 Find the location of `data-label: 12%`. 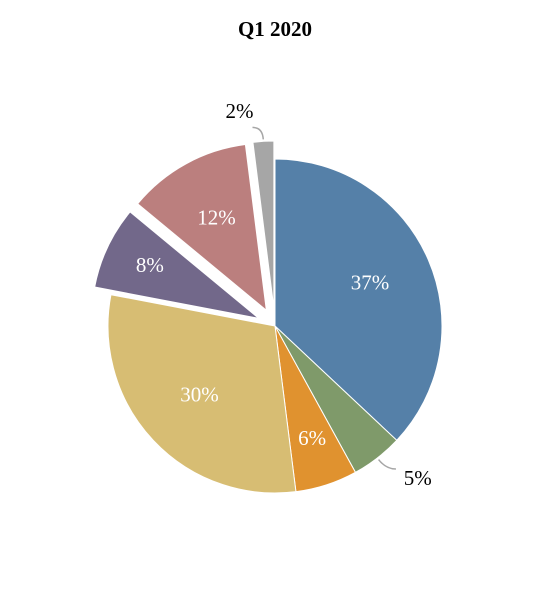

data-label: 12% is located at coordinates (216, 217).